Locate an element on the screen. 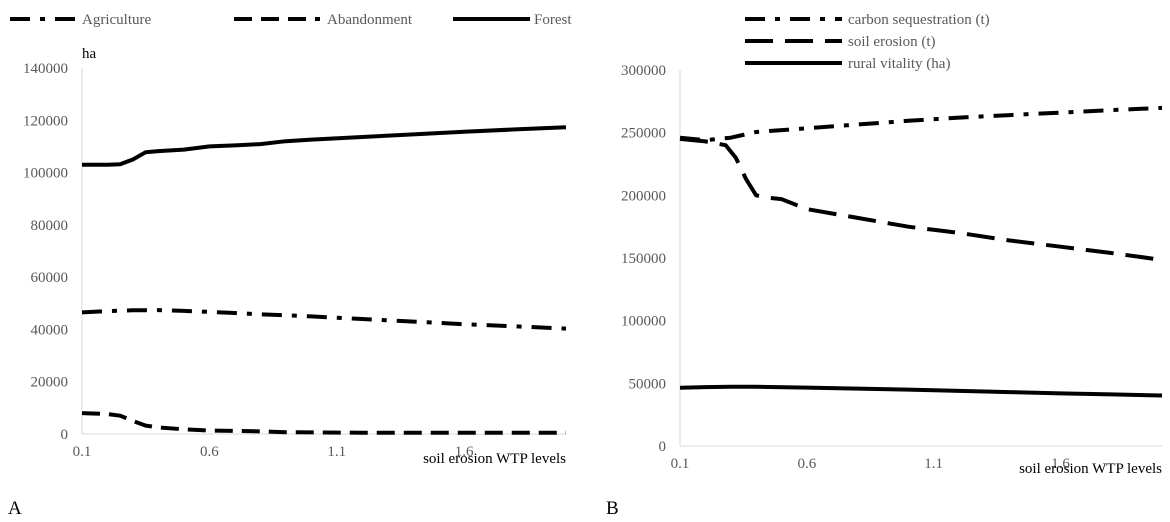 The image size is (1170, 522). y-tick-label: 40000 is located at coordinates (50, 330).